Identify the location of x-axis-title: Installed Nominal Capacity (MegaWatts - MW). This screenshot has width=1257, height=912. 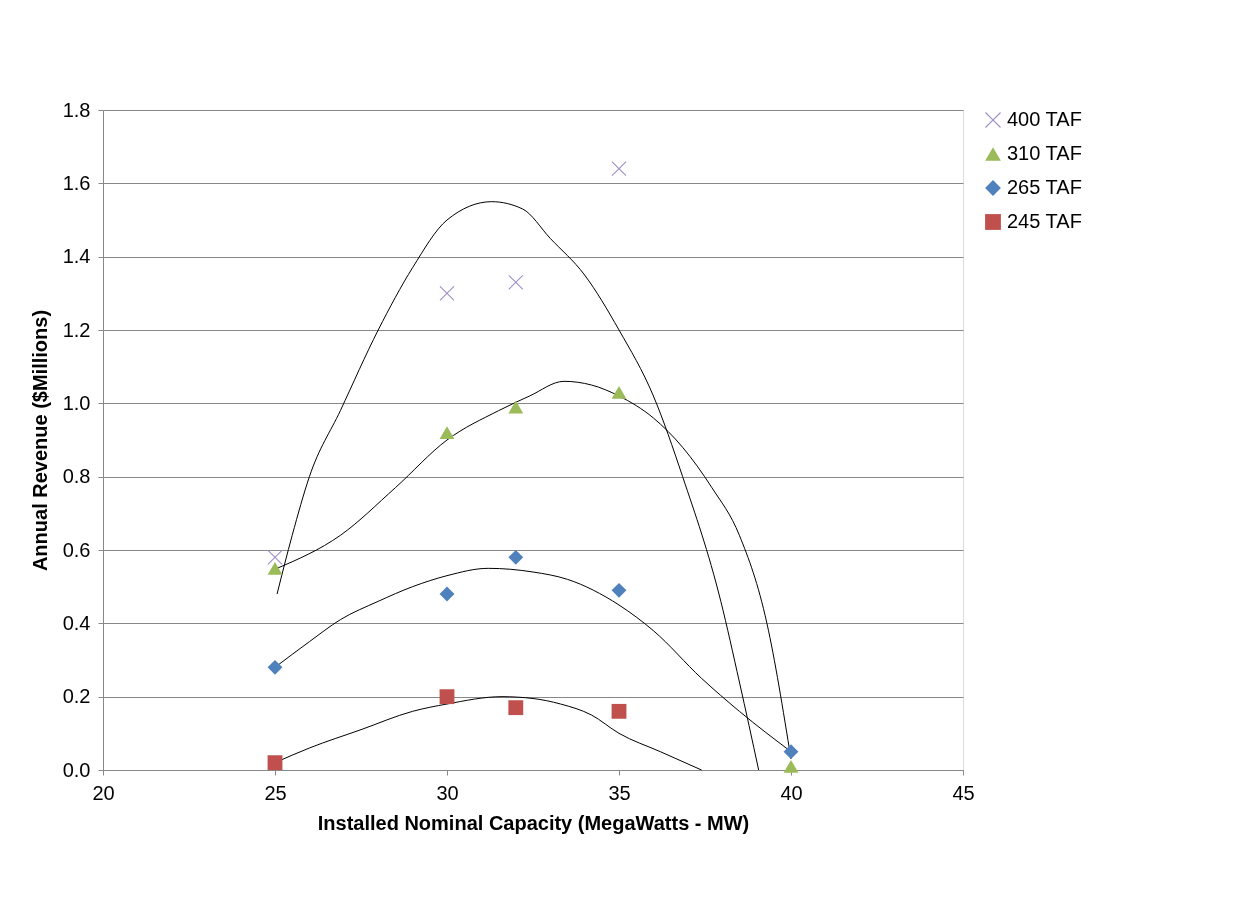
(533, 822).